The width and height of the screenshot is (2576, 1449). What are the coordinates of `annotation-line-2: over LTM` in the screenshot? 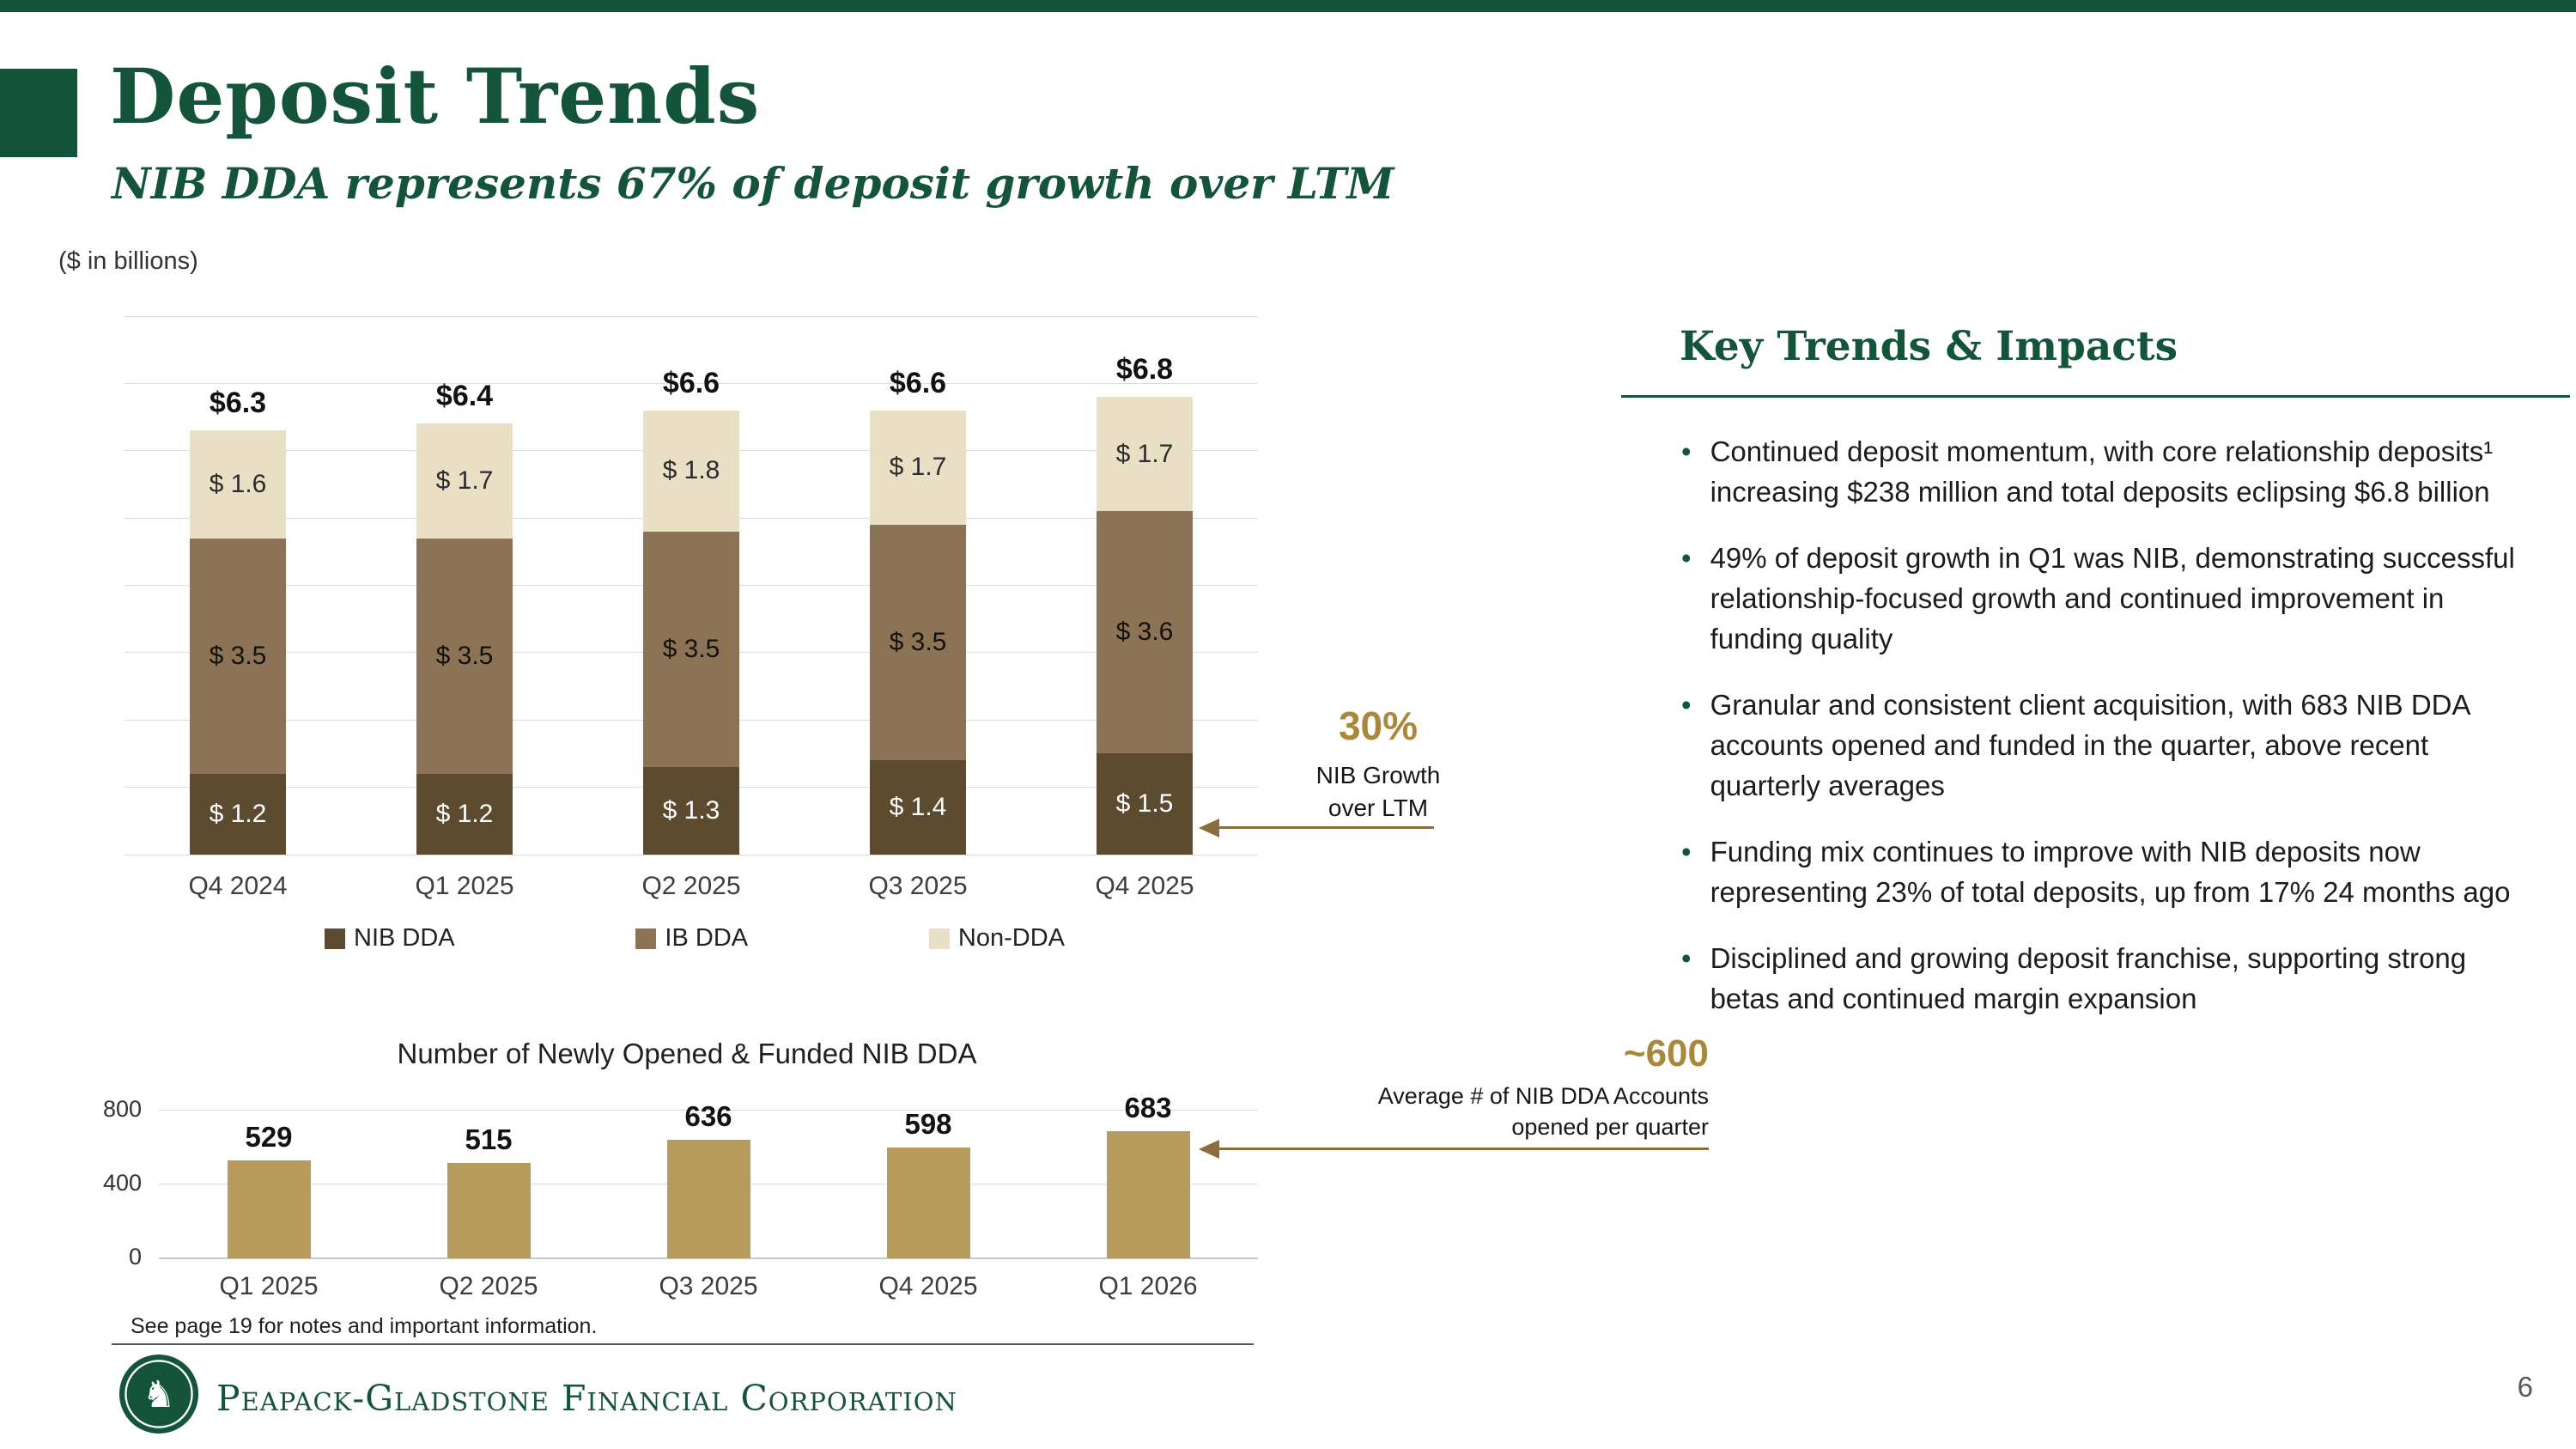 It's located at (1378, 808).